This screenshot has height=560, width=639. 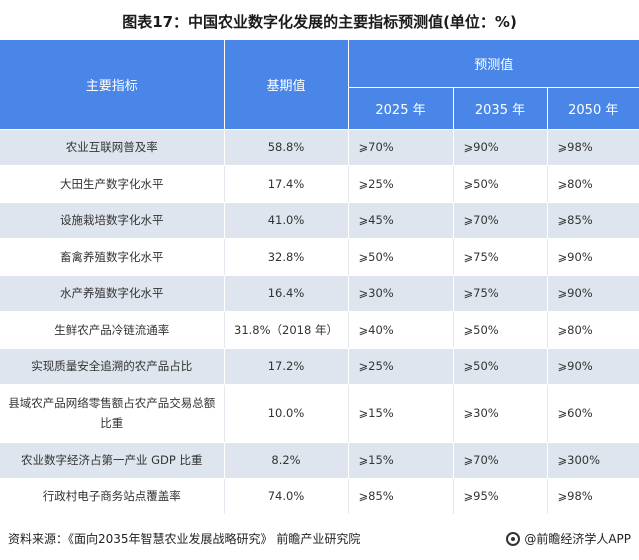 I want to click on chart-title: 图表17：中国农业数字化发展的主要指标预测值(单位：%), so click(x=319, y=22).